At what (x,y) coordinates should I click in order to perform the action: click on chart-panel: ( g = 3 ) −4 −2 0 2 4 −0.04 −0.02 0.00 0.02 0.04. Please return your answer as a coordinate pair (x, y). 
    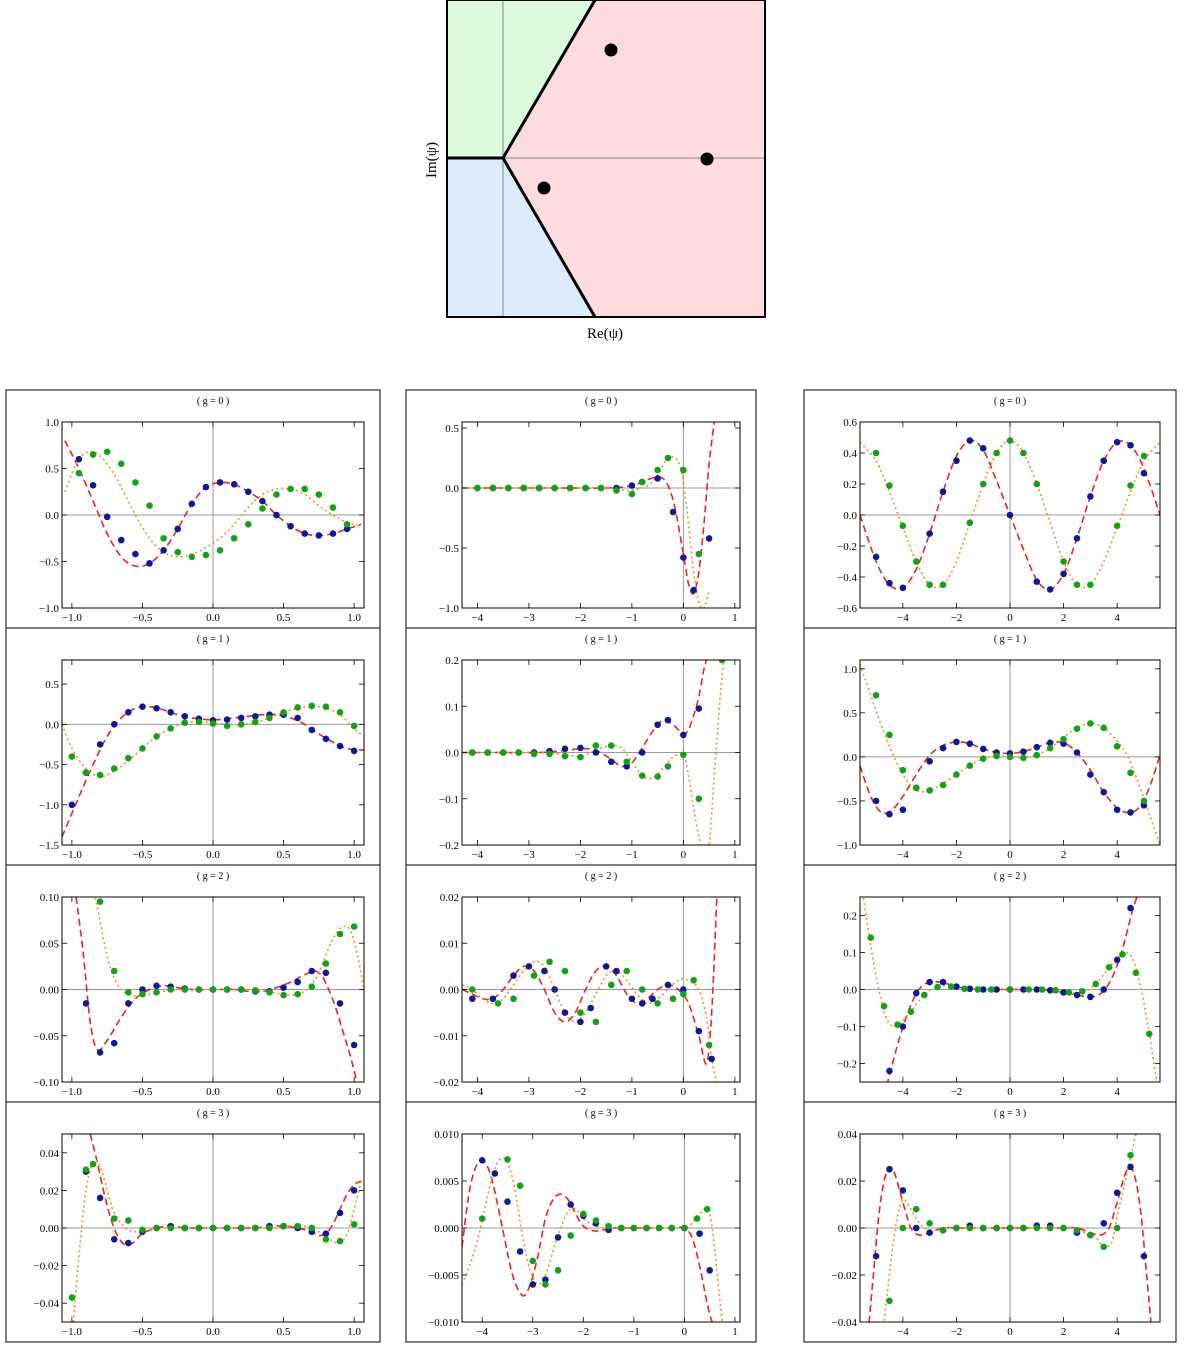
    Looking at the image, I should click on (990, 1222).